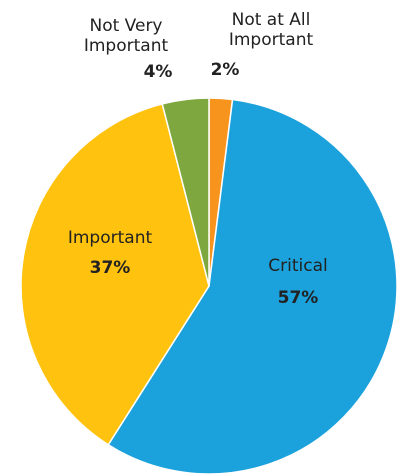 This screenshot has height=474, width=401. I want to click on pie-slice-not-very-important, so click(185, 192).